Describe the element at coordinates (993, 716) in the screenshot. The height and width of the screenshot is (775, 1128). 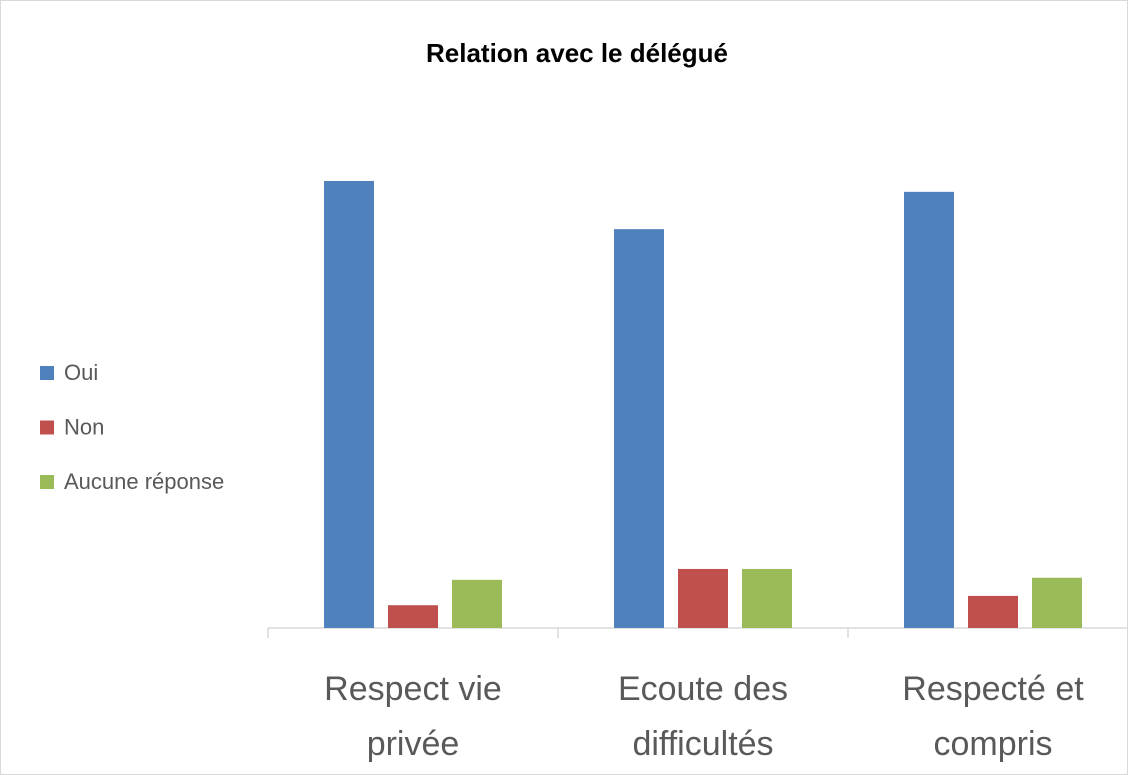
I see `x-tick-label: Respecté et compris` at that location.